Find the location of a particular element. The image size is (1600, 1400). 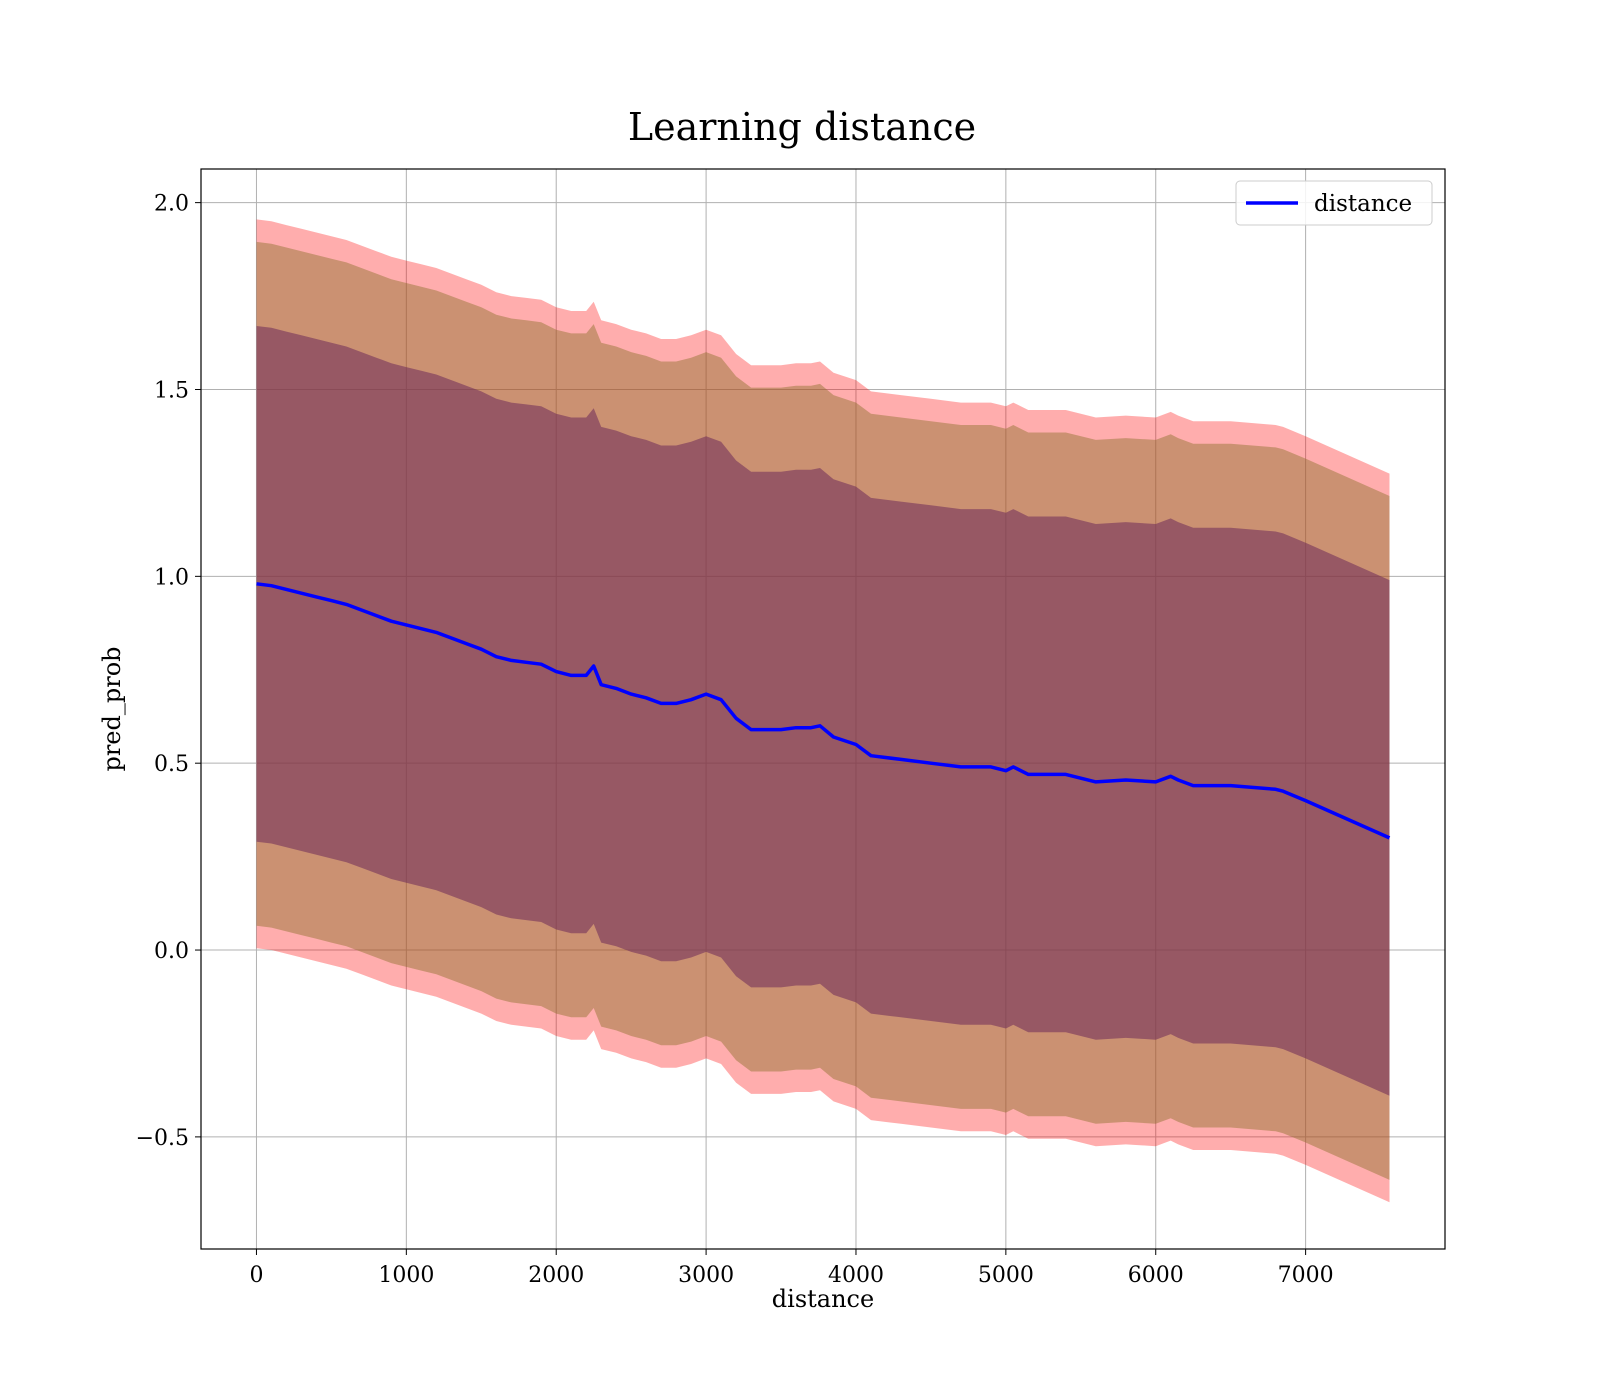

series-line-distance is located at coordinates (823, 711).